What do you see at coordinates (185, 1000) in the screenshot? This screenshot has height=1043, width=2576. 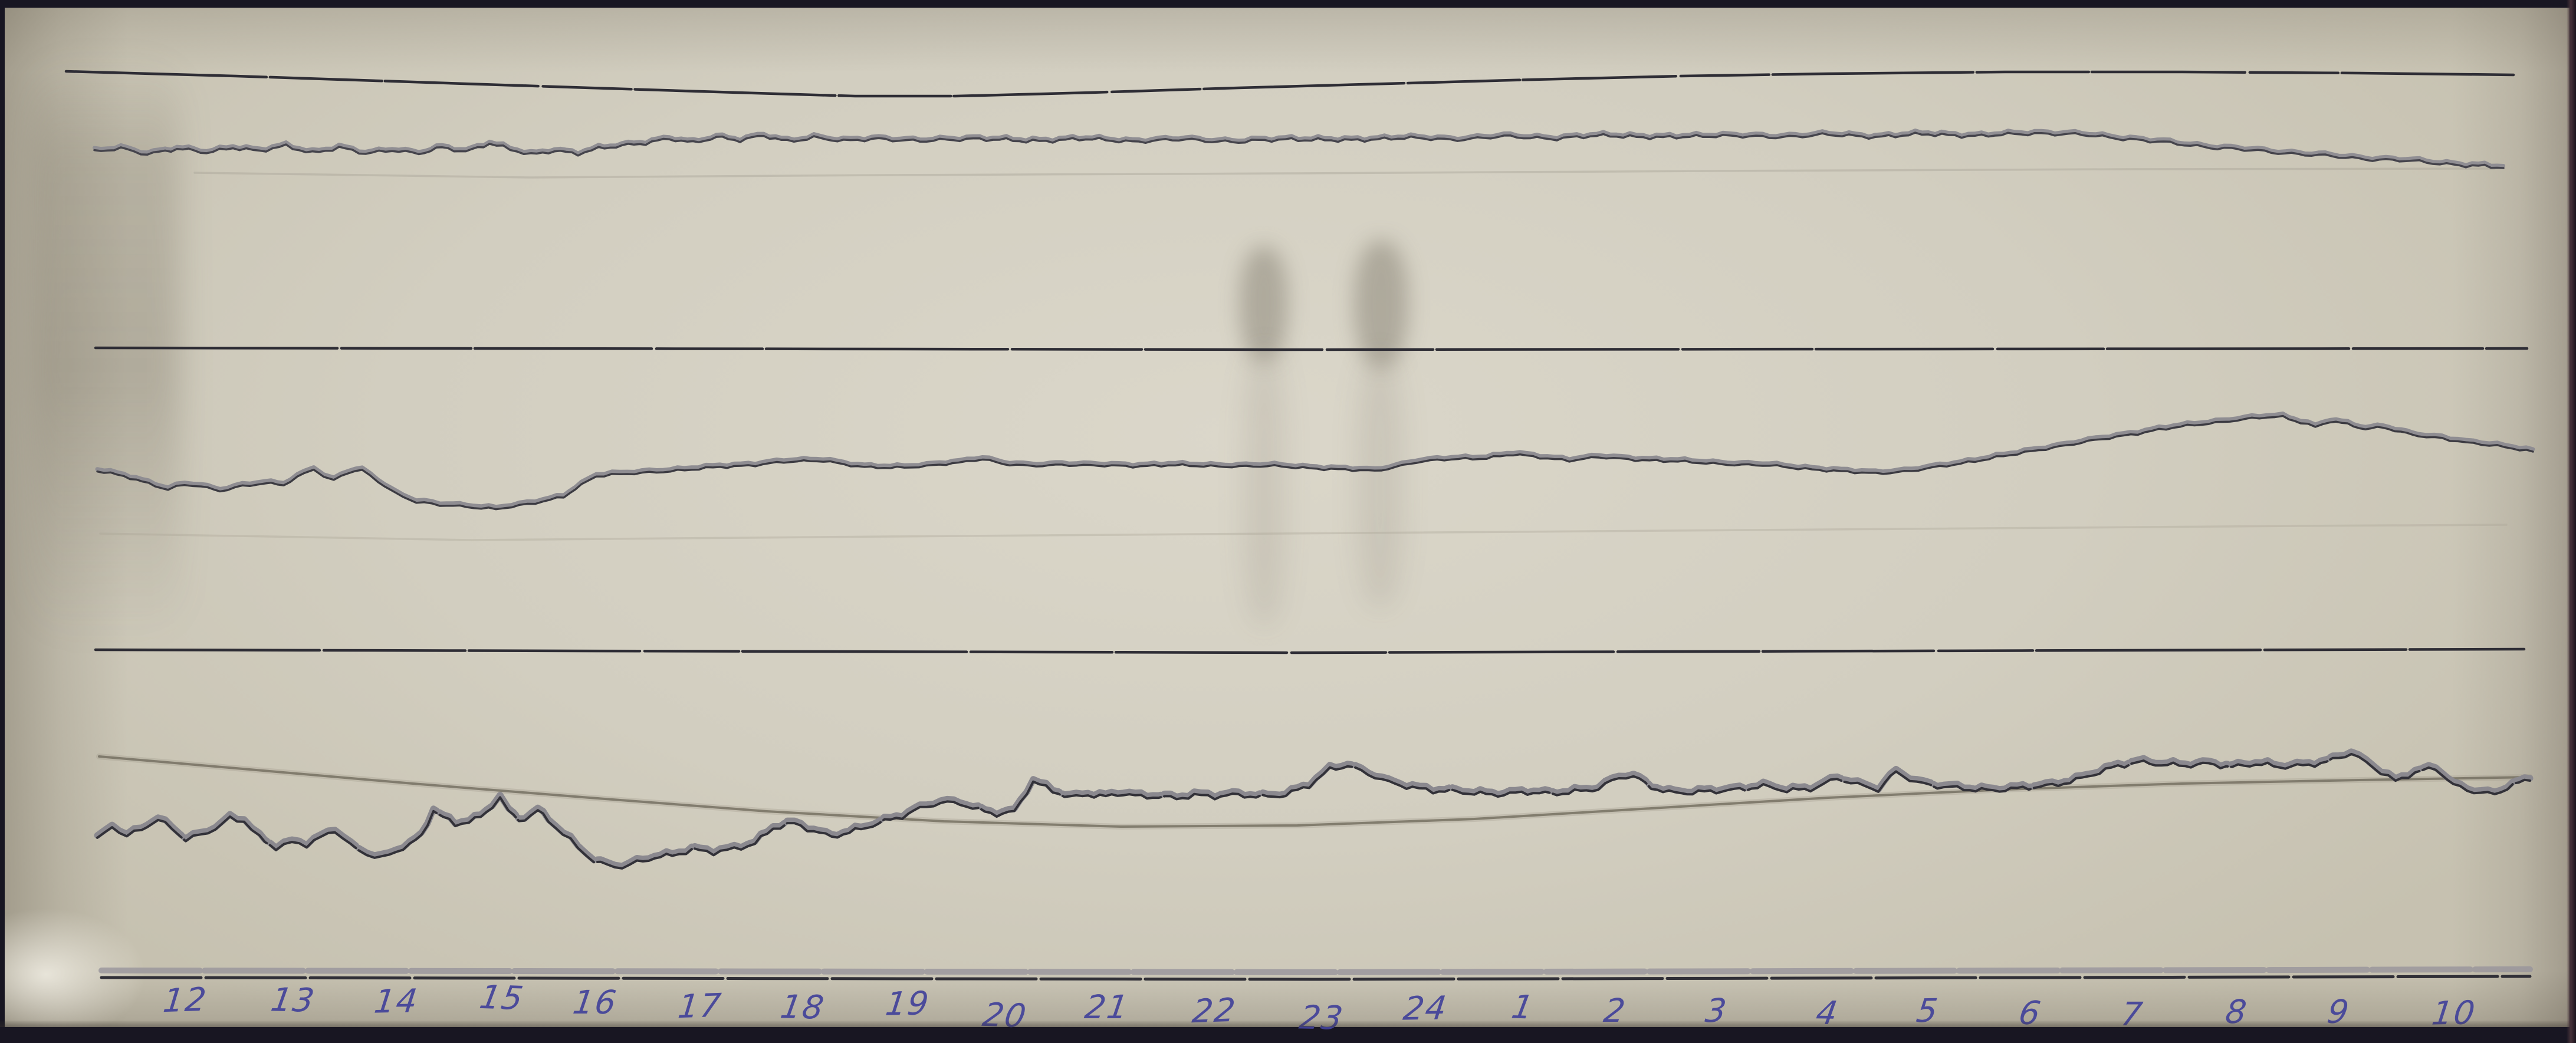 I see `hour-label-12: 12` at bounding box center [185, 1000].